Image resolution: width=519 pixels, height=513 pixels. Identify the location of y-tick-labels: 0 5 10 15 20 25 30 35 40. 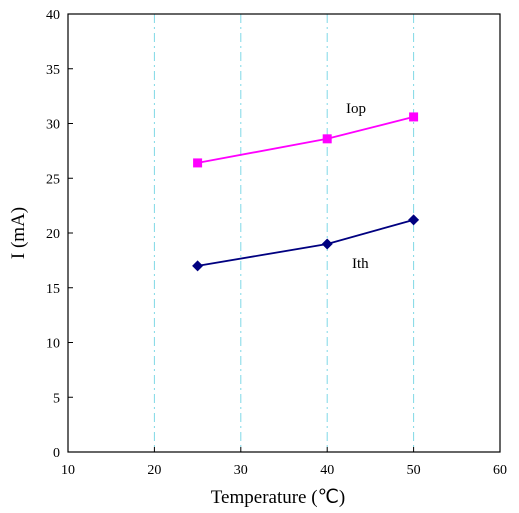
(53, 234).